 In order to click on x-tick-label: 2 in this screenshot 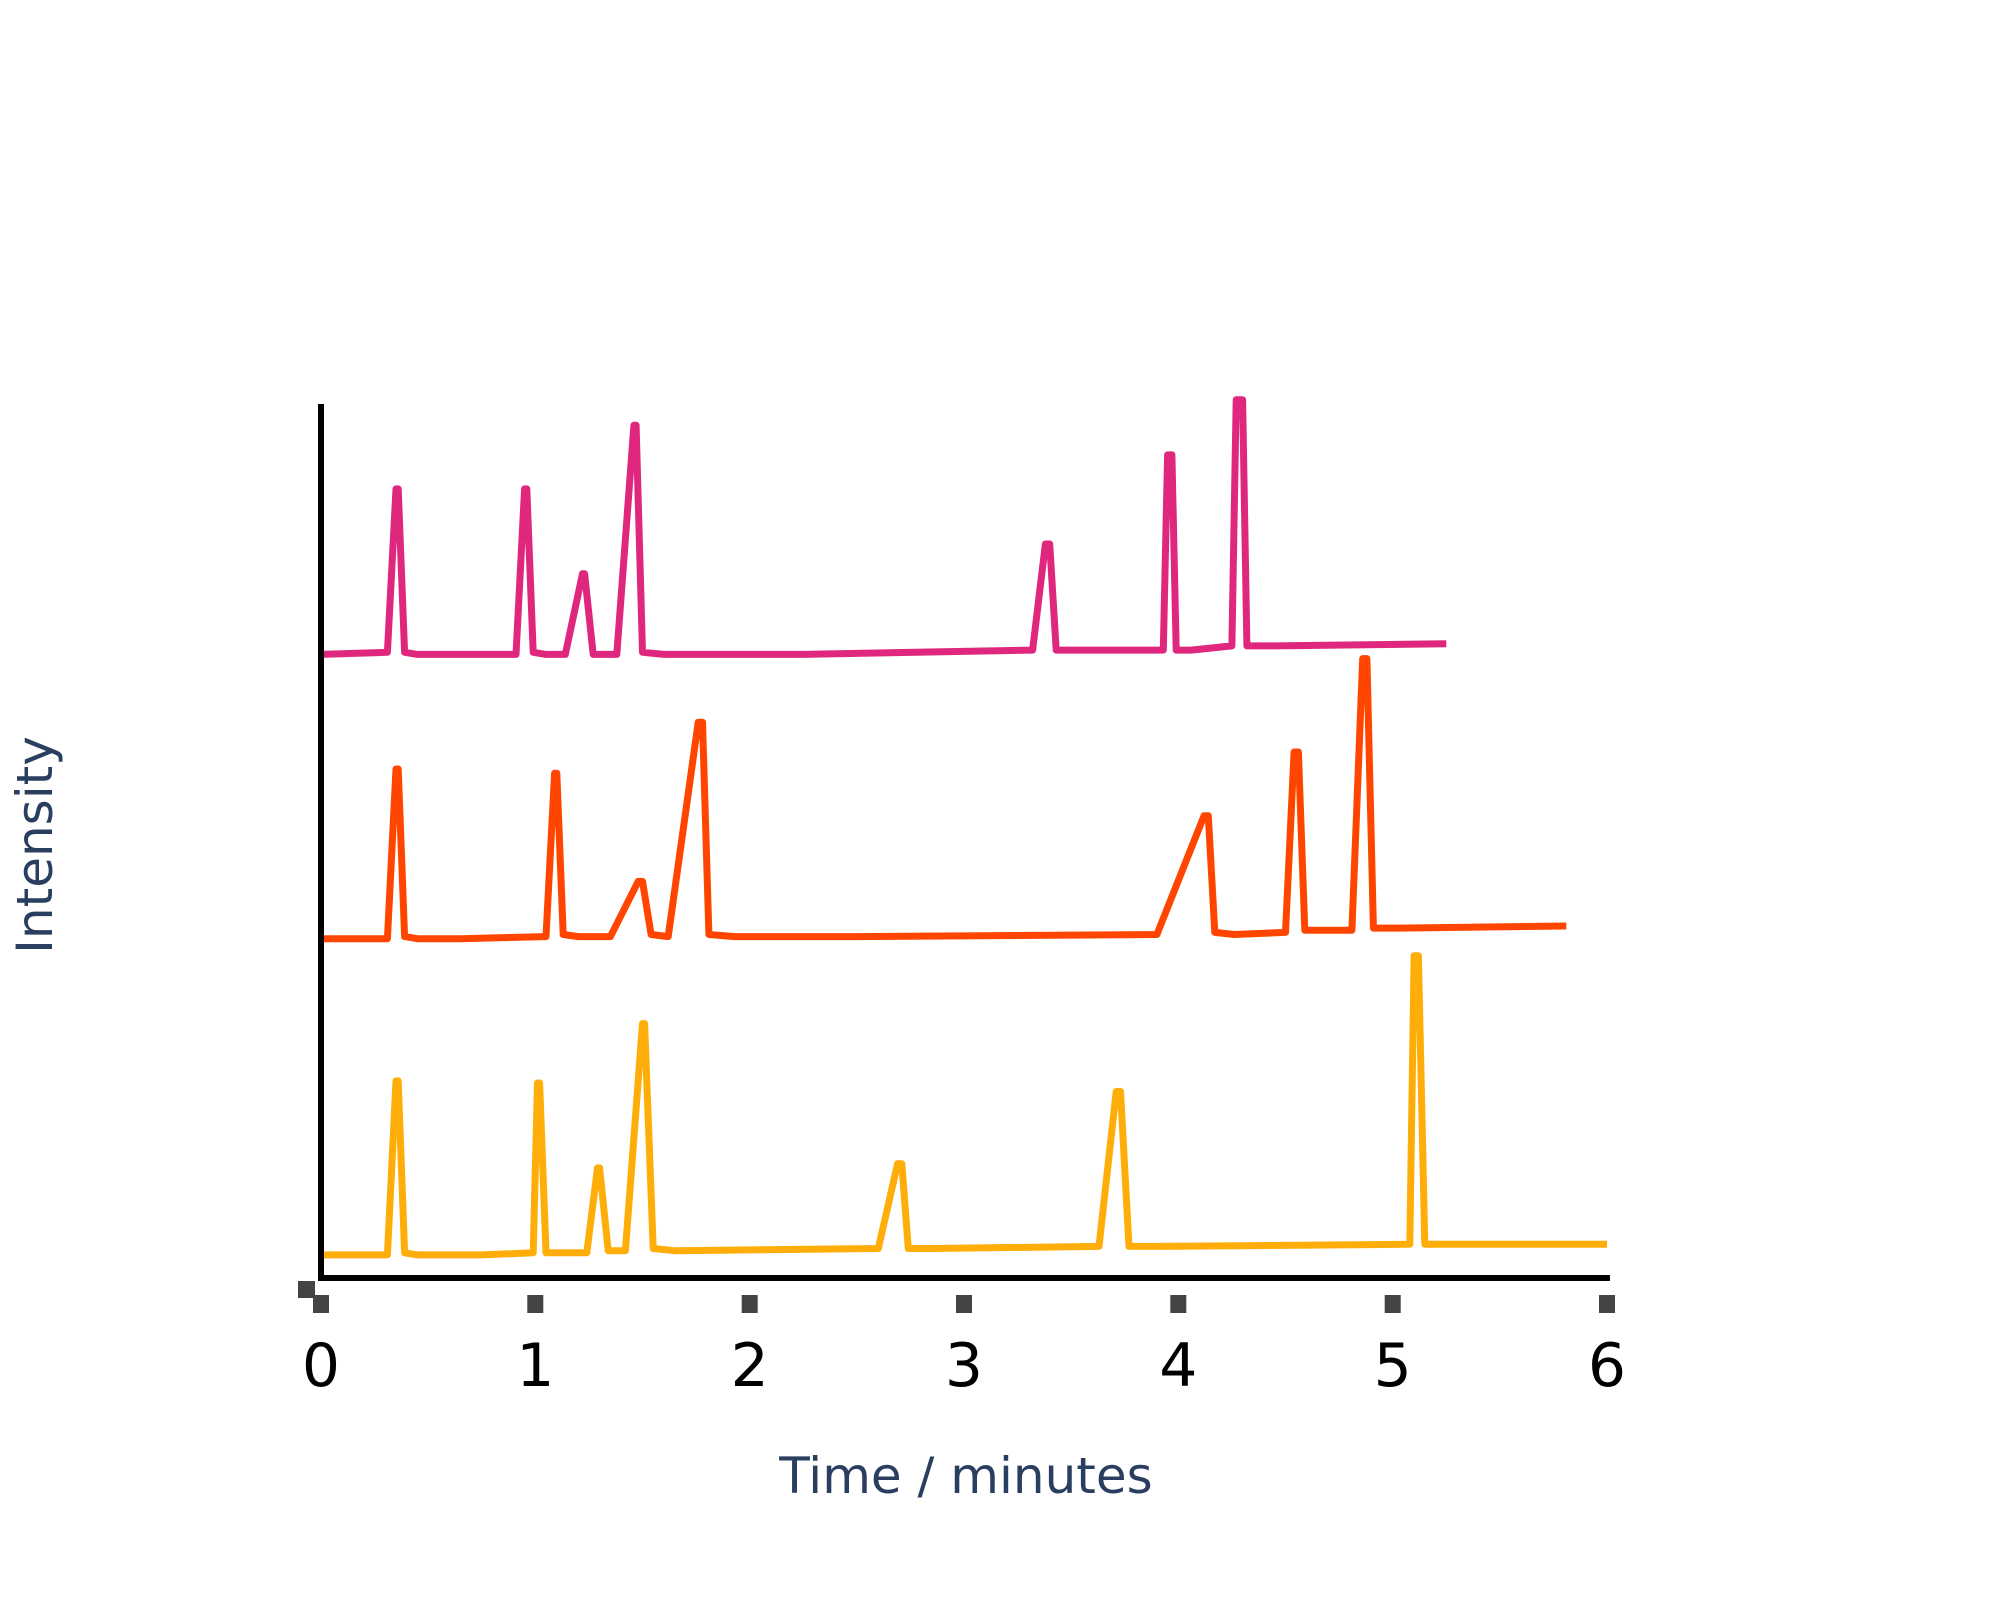, I will do `click(750, 1366)`.